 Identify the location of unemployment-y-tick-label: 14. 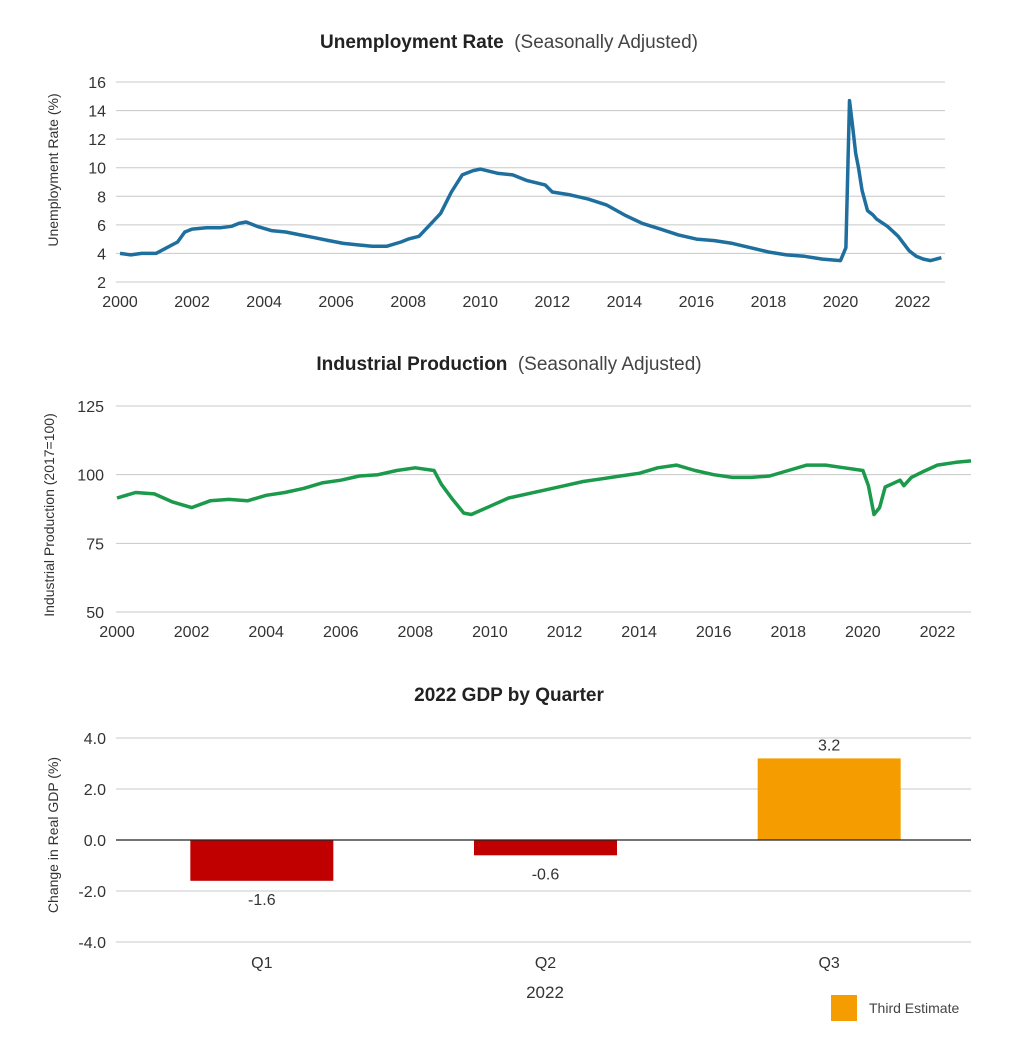
(97, 112).